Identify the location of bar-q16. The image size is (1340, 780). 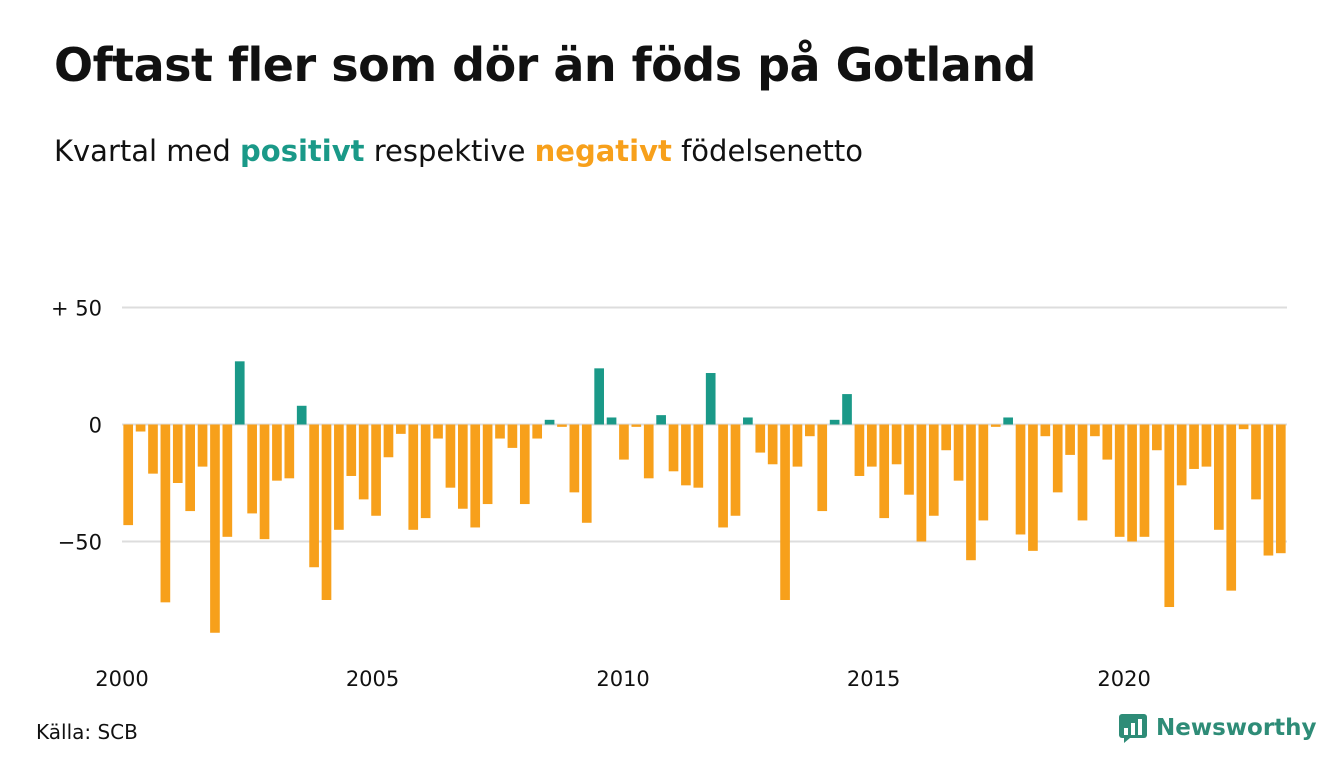
(314, 496).